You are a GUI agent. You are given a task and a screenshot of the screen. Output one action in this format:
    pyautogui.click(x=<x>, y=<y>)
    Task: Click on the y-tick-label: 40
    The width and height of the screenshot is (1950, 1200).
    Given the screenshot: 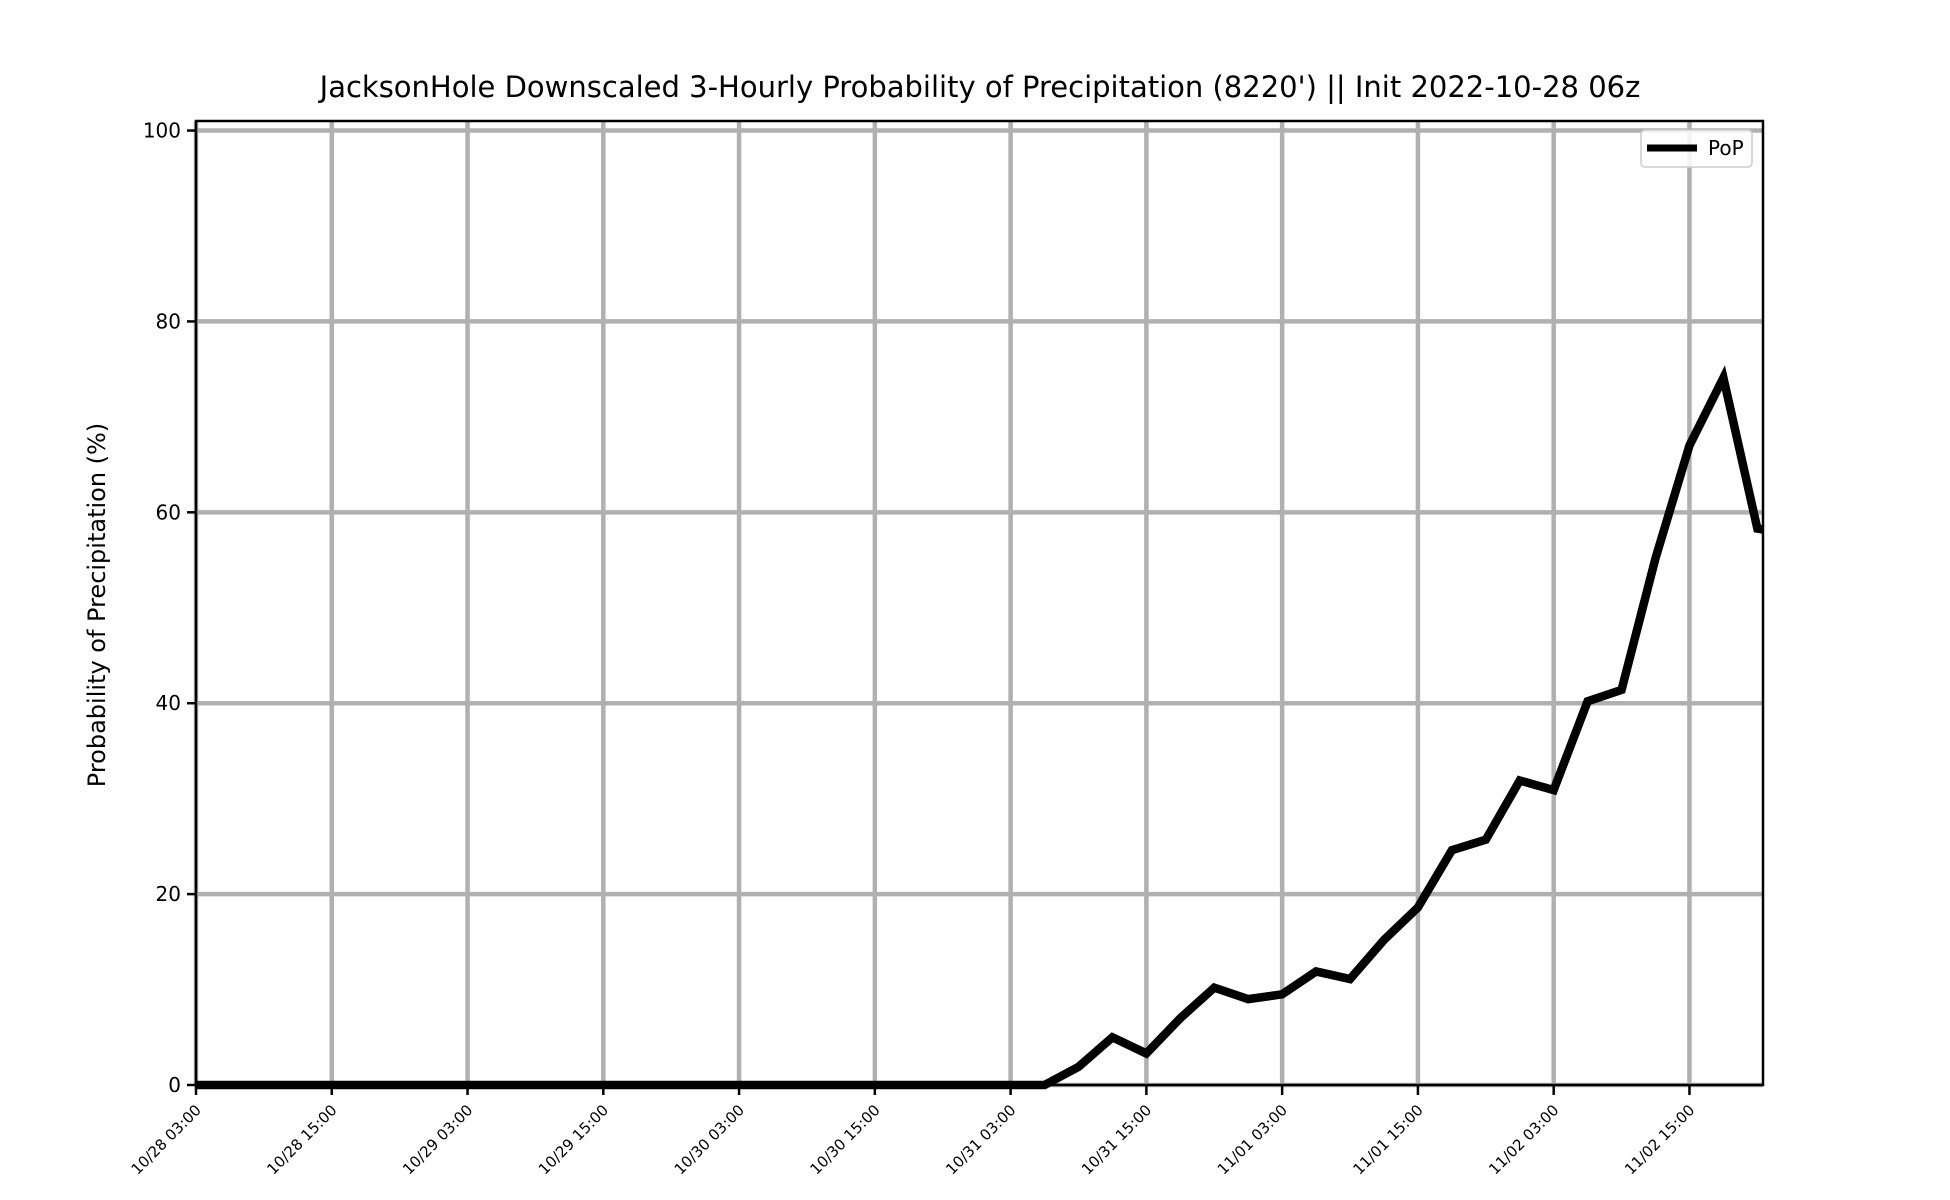 What is the action you would take?
    pyautogui.click(x=168, y=703)
    